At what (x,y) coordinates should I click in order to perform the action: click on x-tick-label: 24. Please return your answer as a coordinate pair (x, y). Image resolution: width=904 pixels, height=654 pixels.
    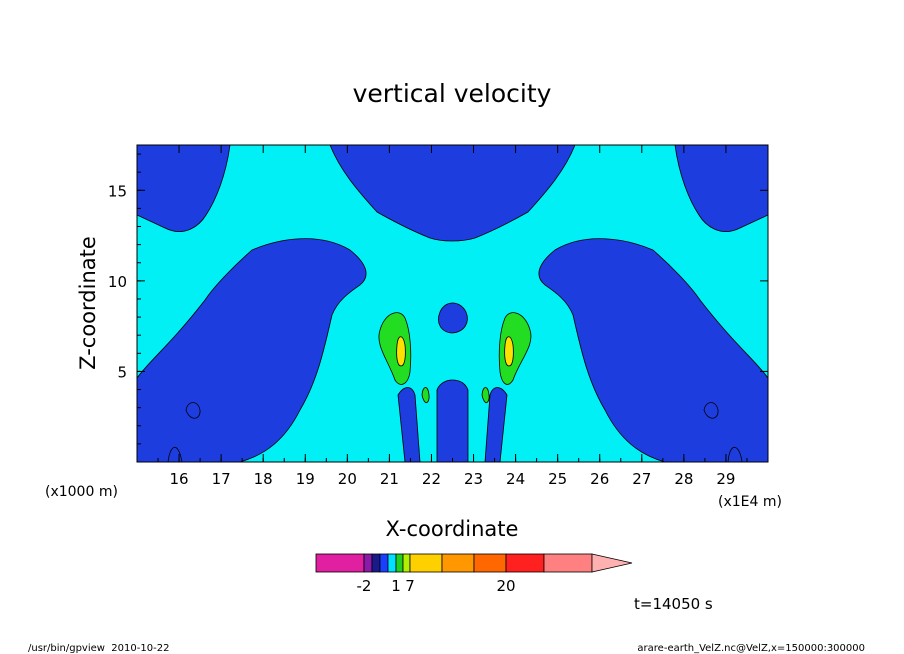
    Looking at the image, I should click on (515, 479).